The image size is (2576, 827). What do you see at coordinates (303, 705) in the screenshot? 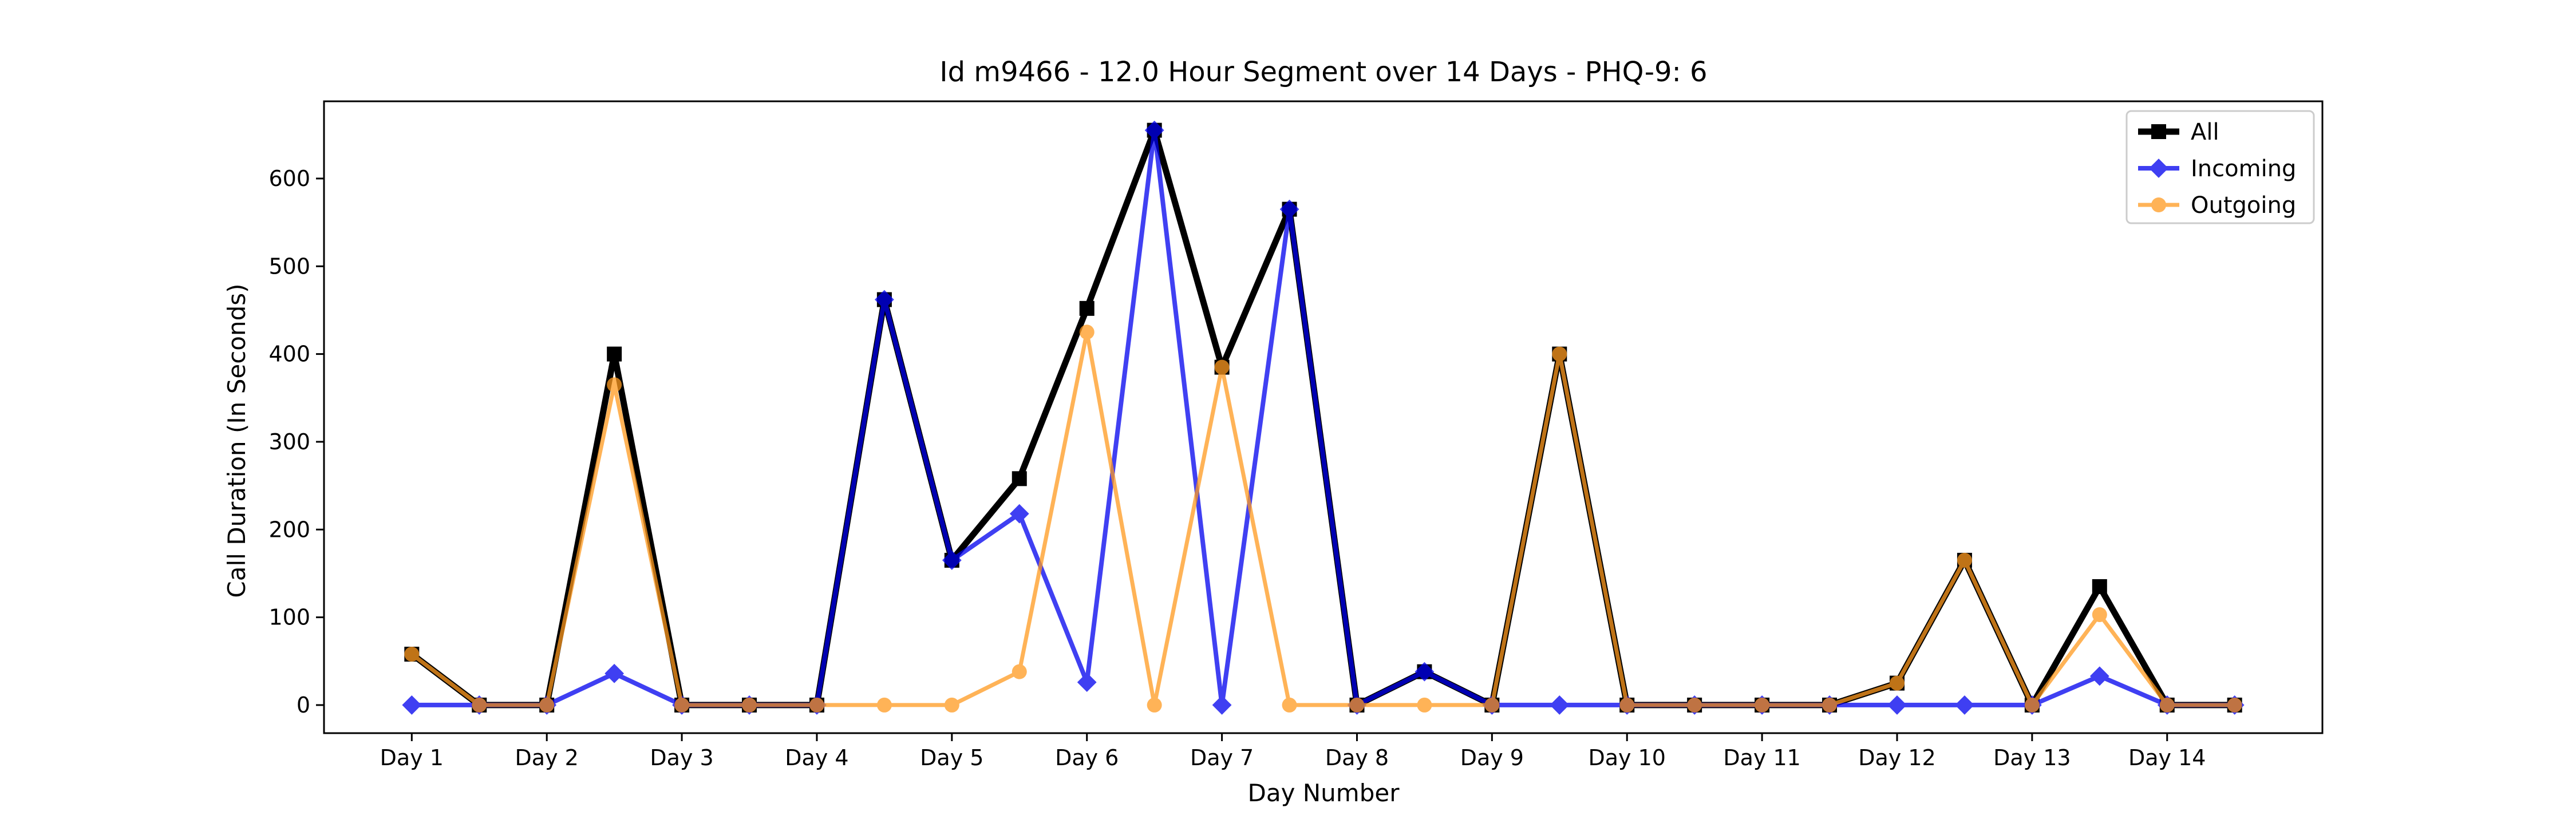
I see `y-tick-label: 0` at bounding box center [303, 705].